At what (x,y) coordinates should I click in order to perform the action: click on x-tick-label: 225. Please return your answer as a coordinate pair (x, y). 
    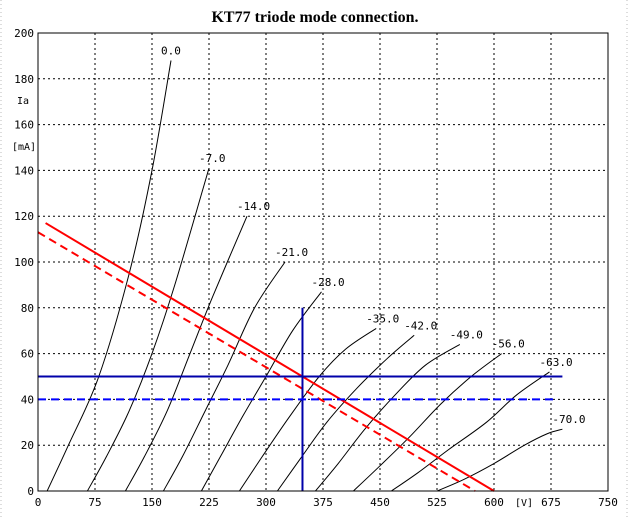
    Looking at the image, I should click on (209, 502).